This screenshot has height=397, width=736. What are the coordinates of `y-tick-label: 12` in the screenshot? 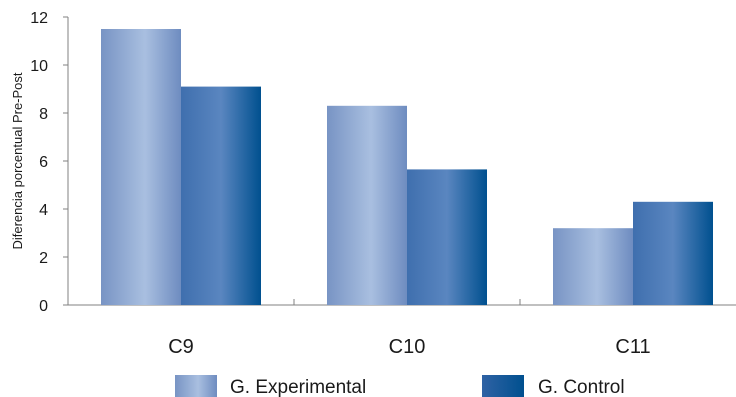 It's located at (39, 18).